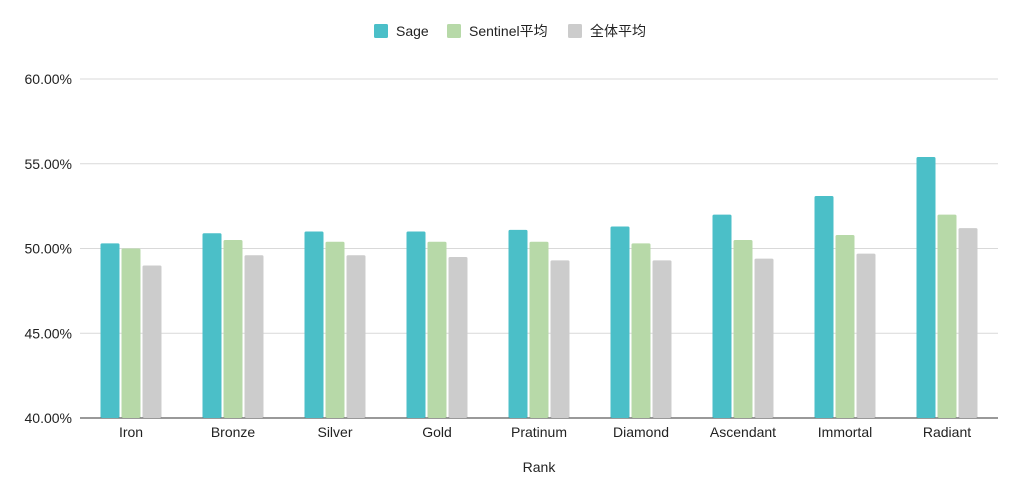 The width and height of the screenshot is (1024, 500). What do you see at coordinates (845, 432) in the screenshot?
I see `x-tick-label: Immortal` at bounding box center [845, 432].